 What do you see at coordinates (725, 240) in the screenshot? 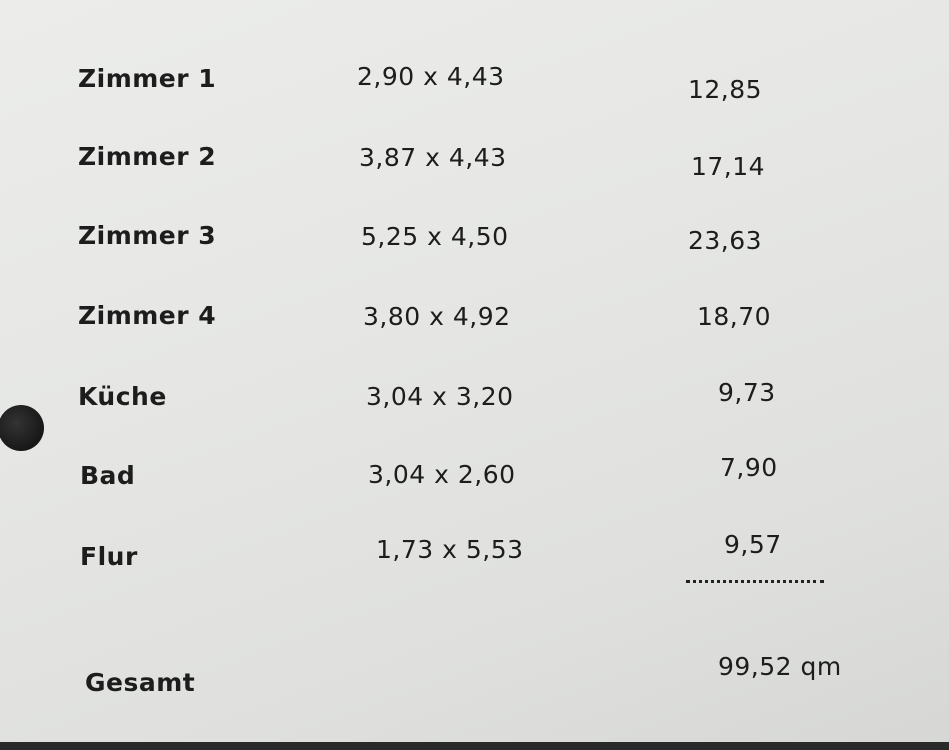
I see `room-area: 23,63` at bounding box center [725, 240].